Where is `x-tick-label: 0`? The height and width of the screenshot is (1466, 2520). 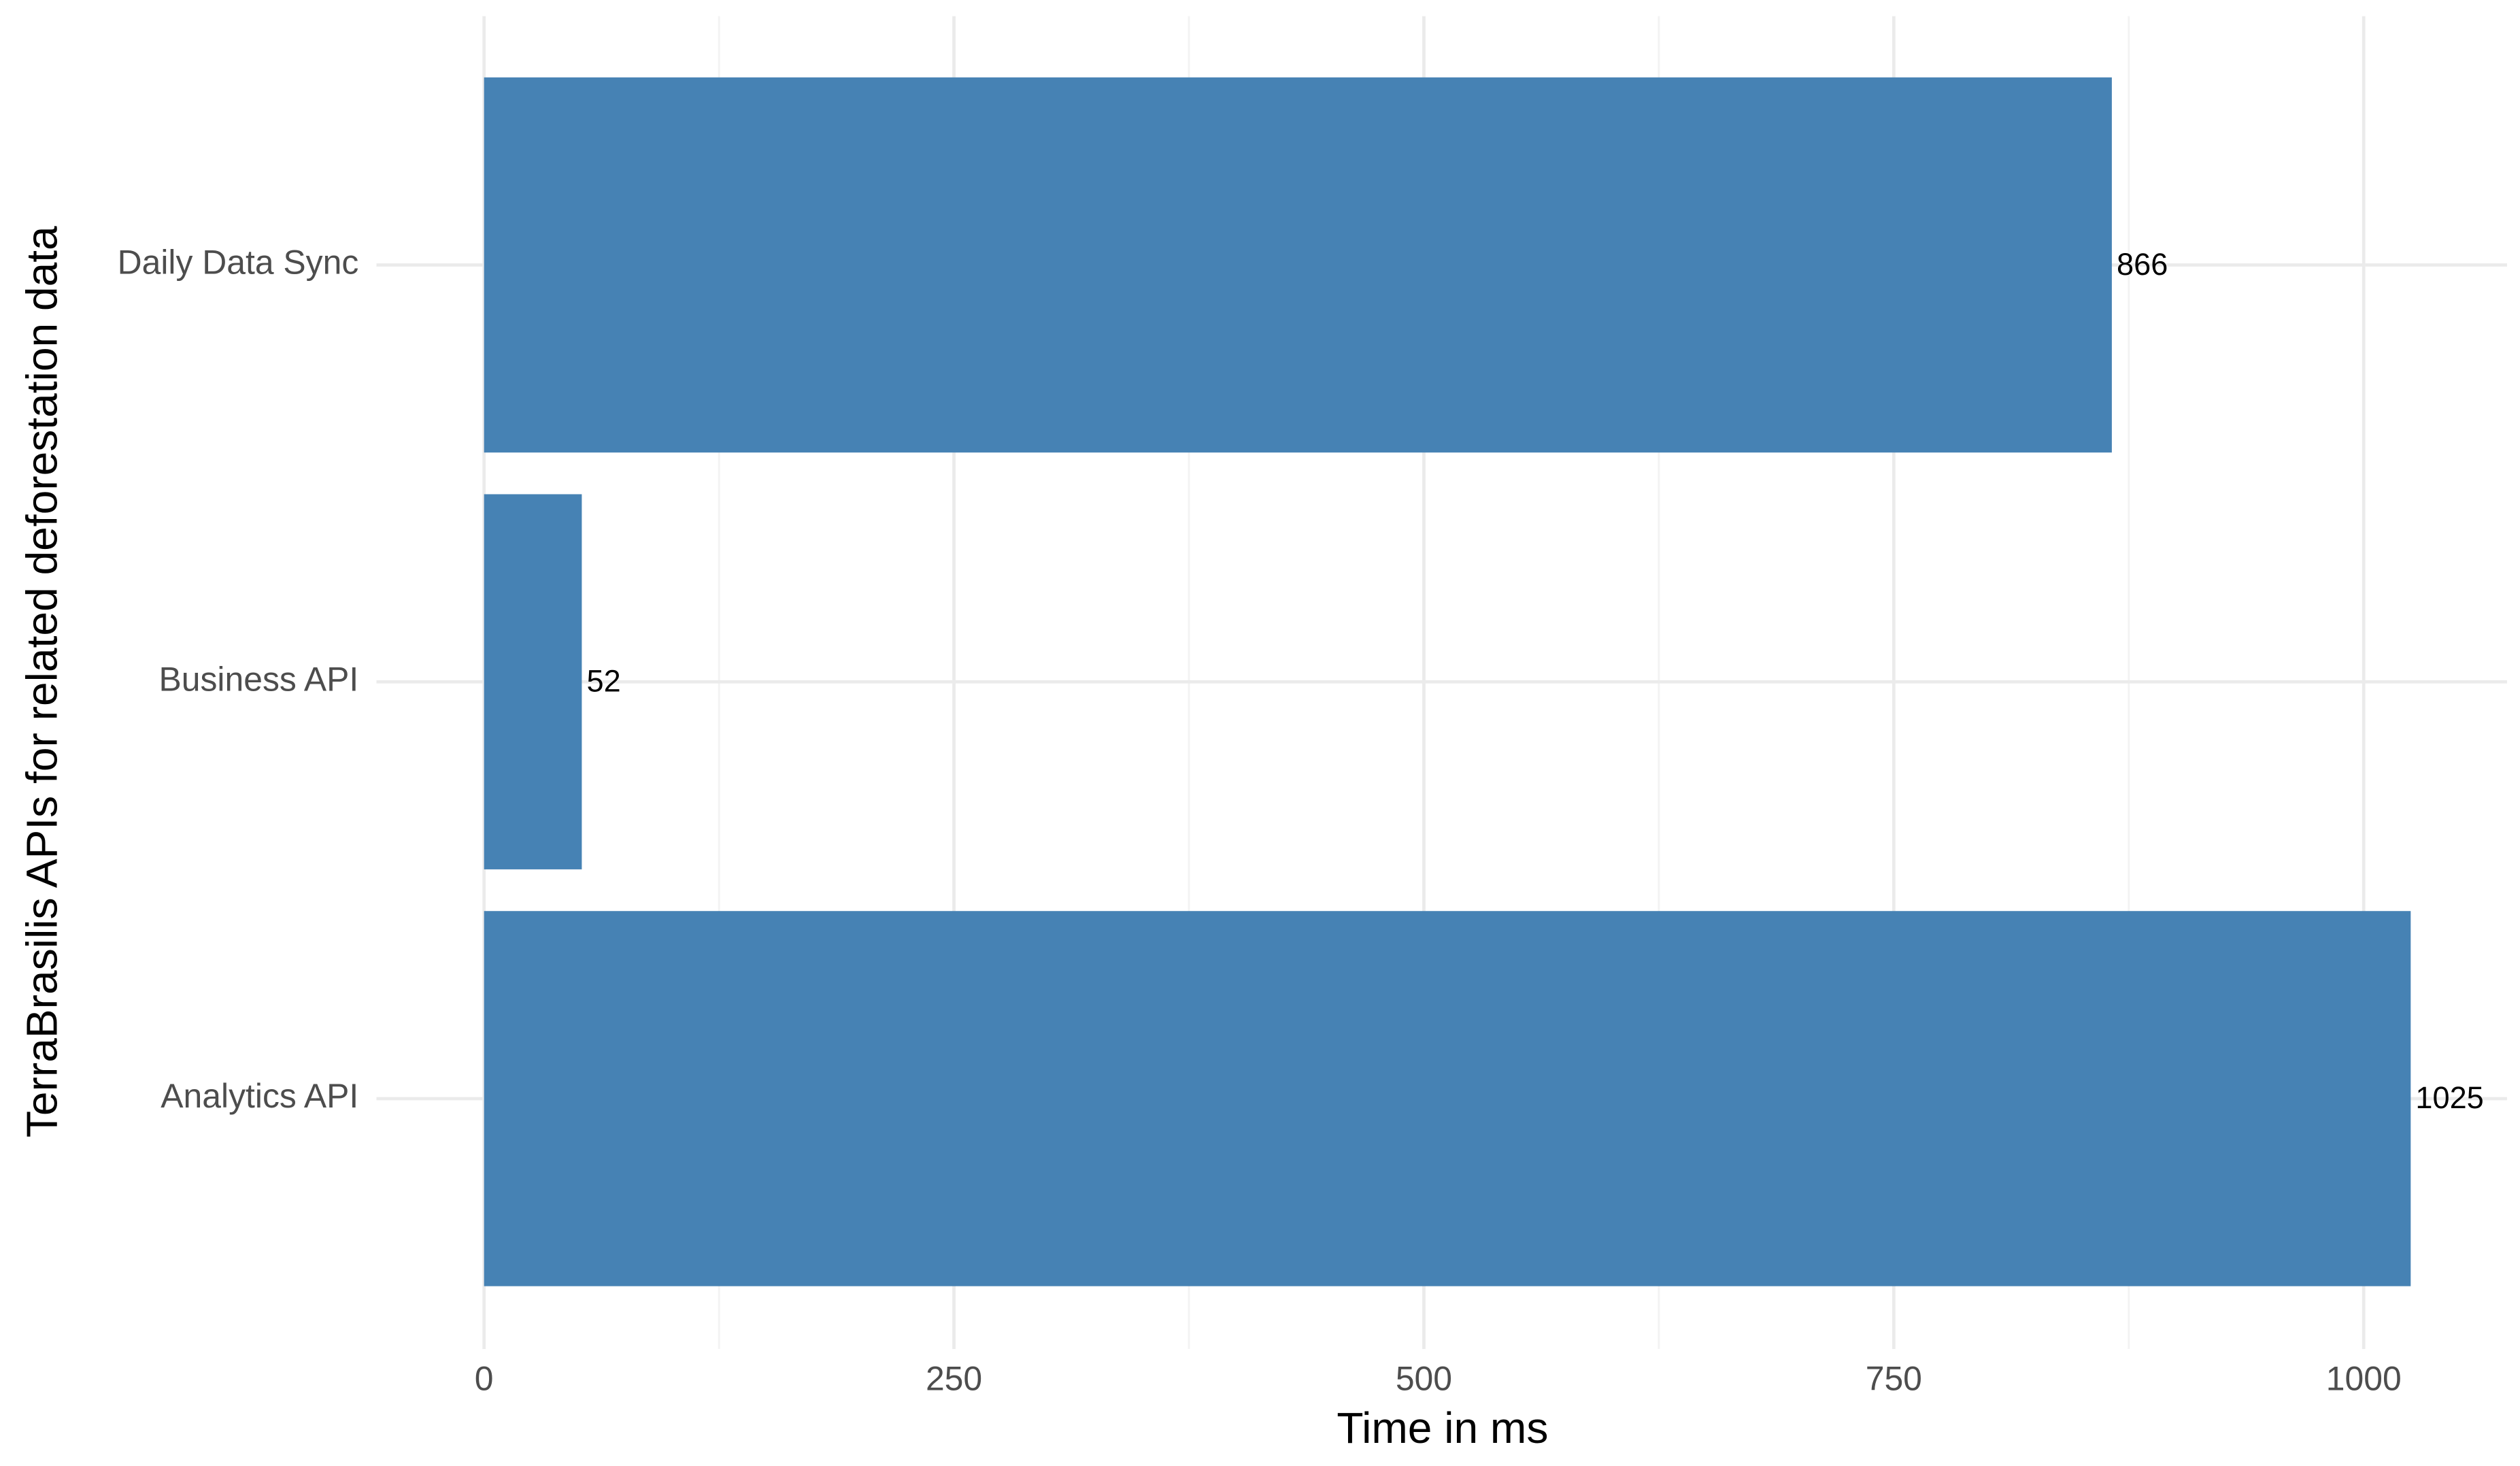 x-tick-label: 0 is located at coordinates (485, 1379).